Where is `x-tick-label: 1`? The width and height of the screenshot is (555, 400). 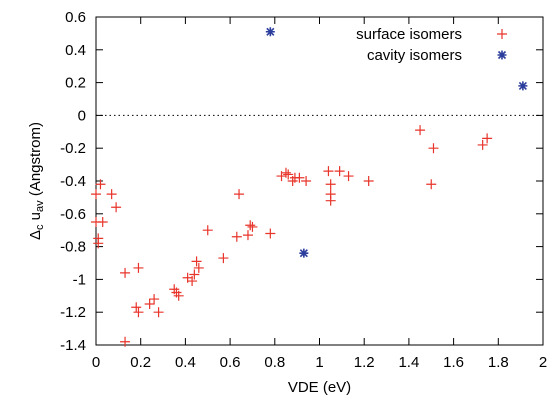 x-tick-label: 1 is located at coordinates (319, 362).